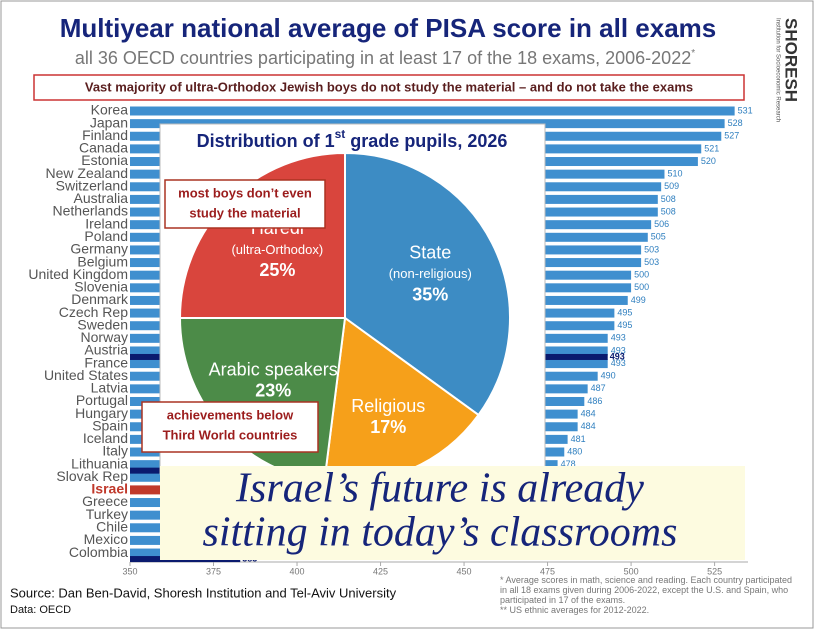  Describe the element at coordinates (658, 237) in the screenshot. I see `value-label: 505` at that location.